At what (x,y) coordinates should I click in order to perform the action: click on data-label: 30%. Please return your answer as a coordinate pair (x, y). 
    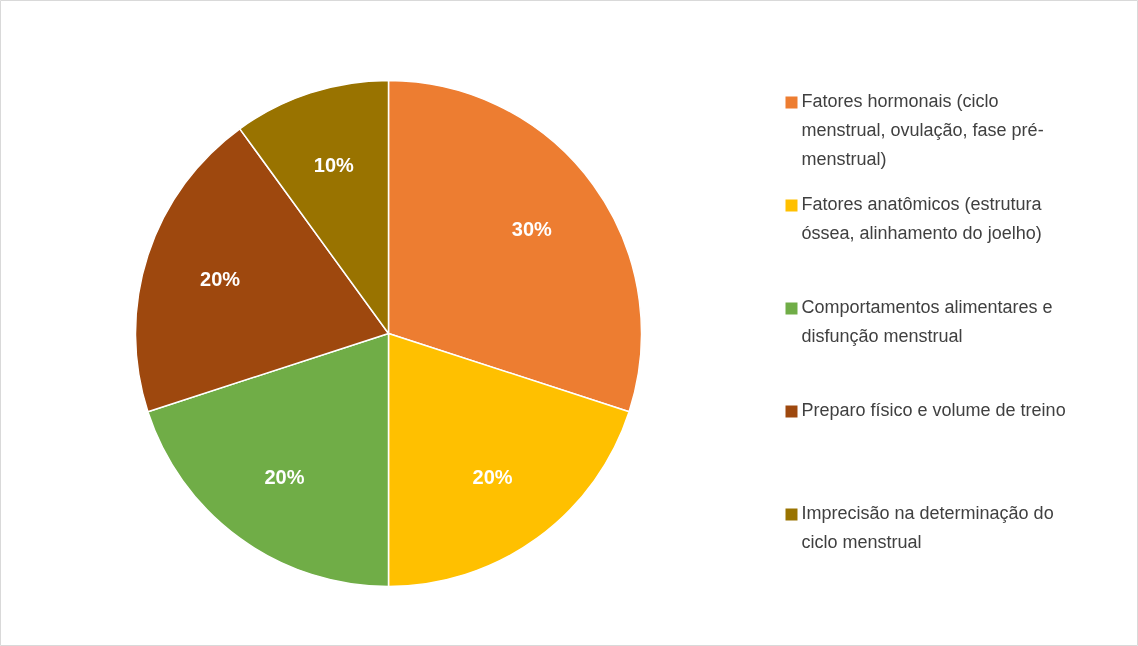
    Looking at the image, I should click on (532, 229).